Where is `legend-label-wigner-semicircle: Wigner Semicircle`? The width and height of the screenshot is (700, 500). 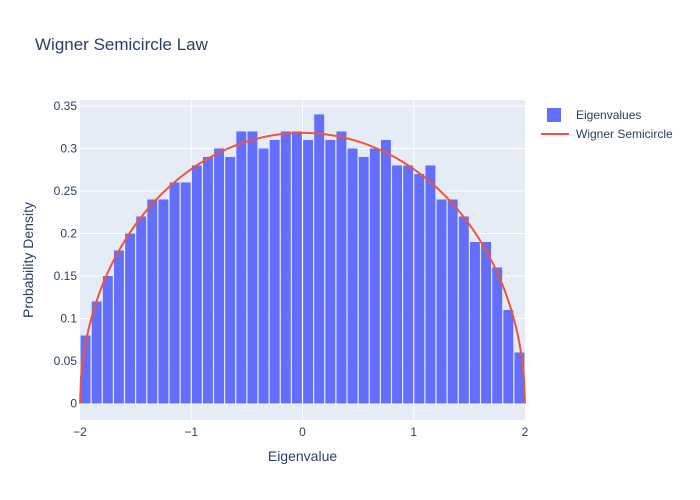
legend-label-wigner-semicircle: Wigner Semicircle is located at coordinates (624, 134).